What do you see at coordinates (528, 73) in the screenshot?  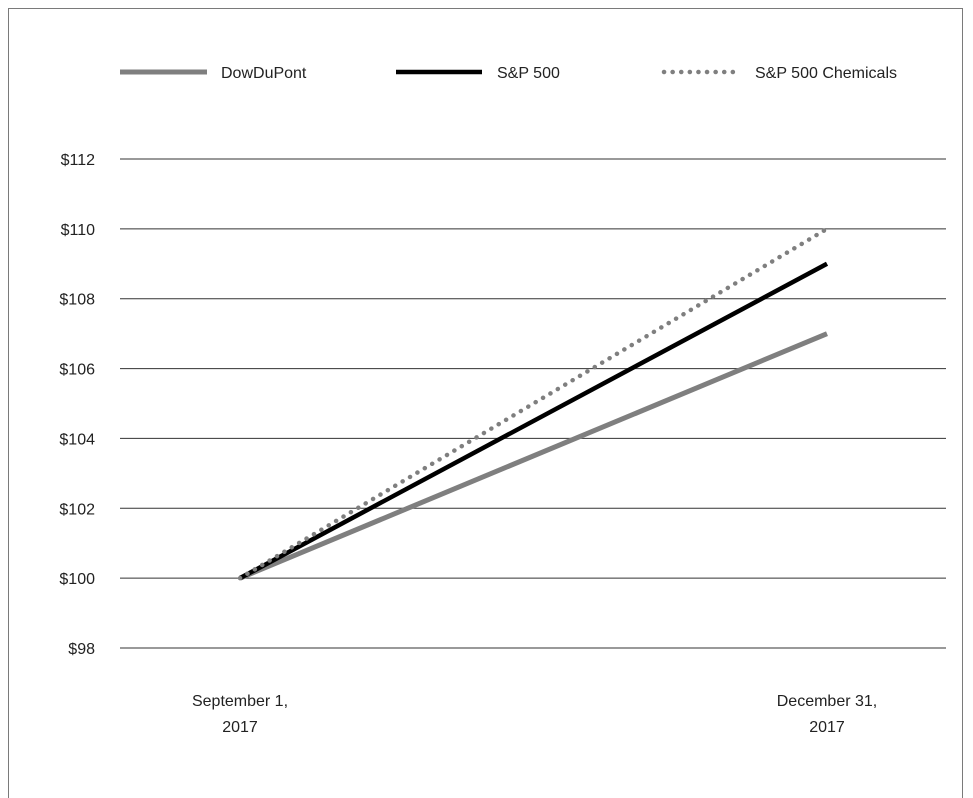 I see `legend-label-s-p-500: S&P 500` at bounding box center [528, 73].